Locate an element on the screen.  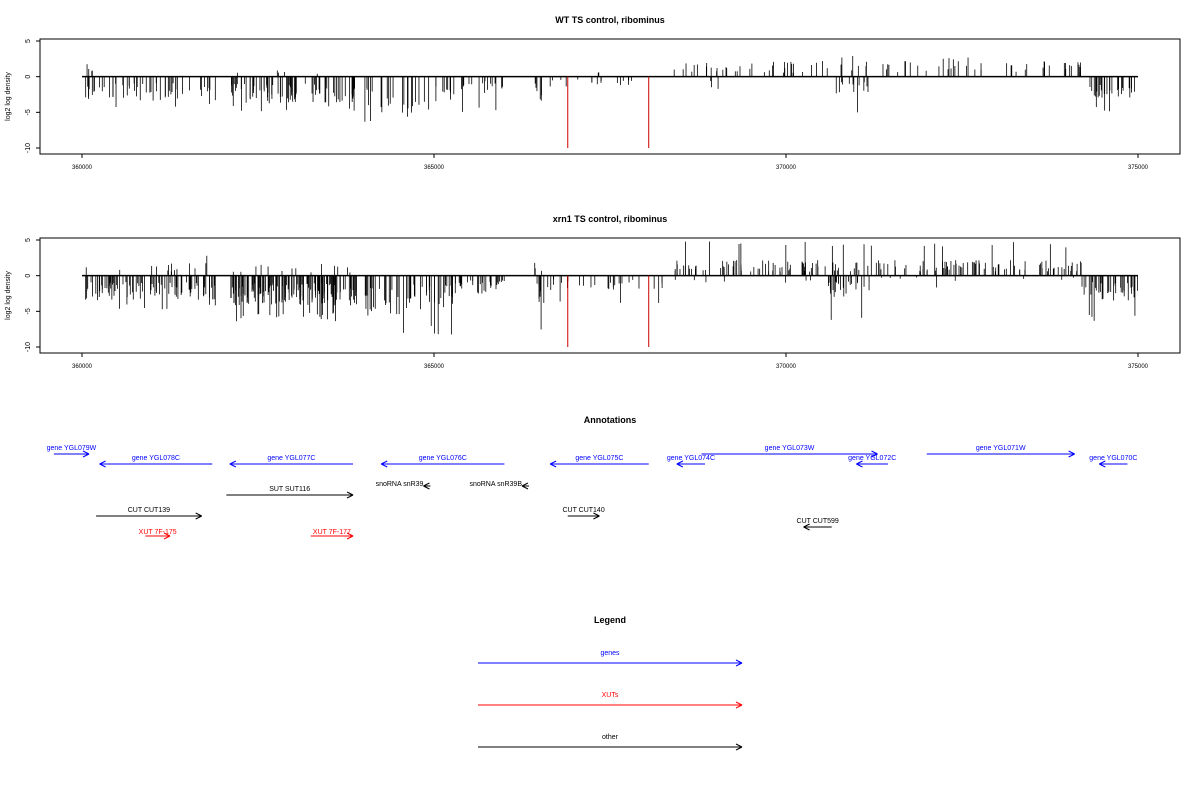
legend-item-gene: genes is located at coordinates (610, 658).